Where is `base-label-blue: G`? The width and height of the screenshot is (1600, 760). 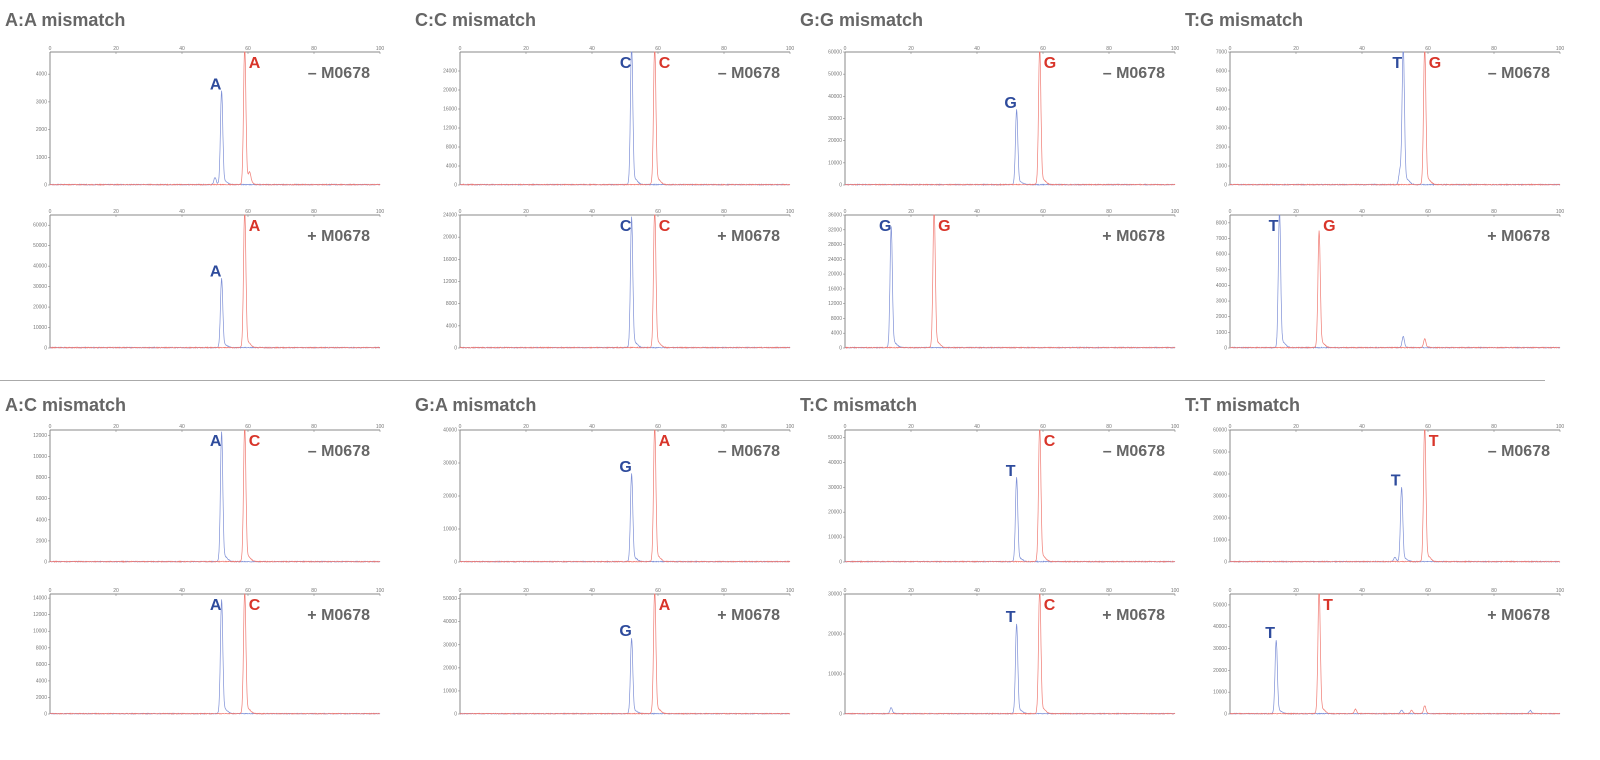
base-label-blue: G is located at coordinates (625, 467).